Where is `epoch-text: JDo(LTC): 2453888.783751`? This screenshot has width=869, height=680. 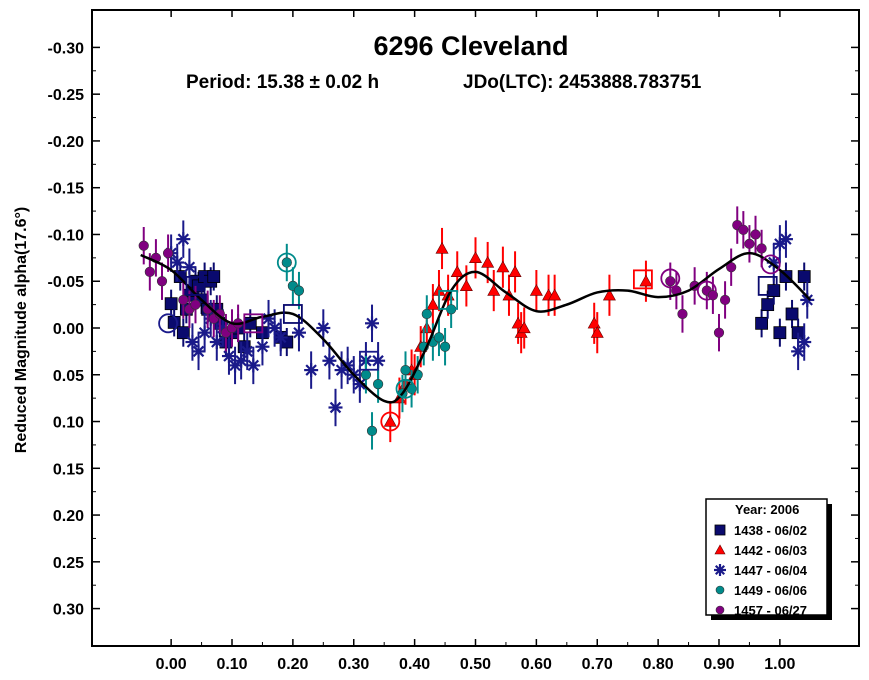
epoch-text: JDo(LTC): 2453888.783751 is located at coordinates (582, 82).